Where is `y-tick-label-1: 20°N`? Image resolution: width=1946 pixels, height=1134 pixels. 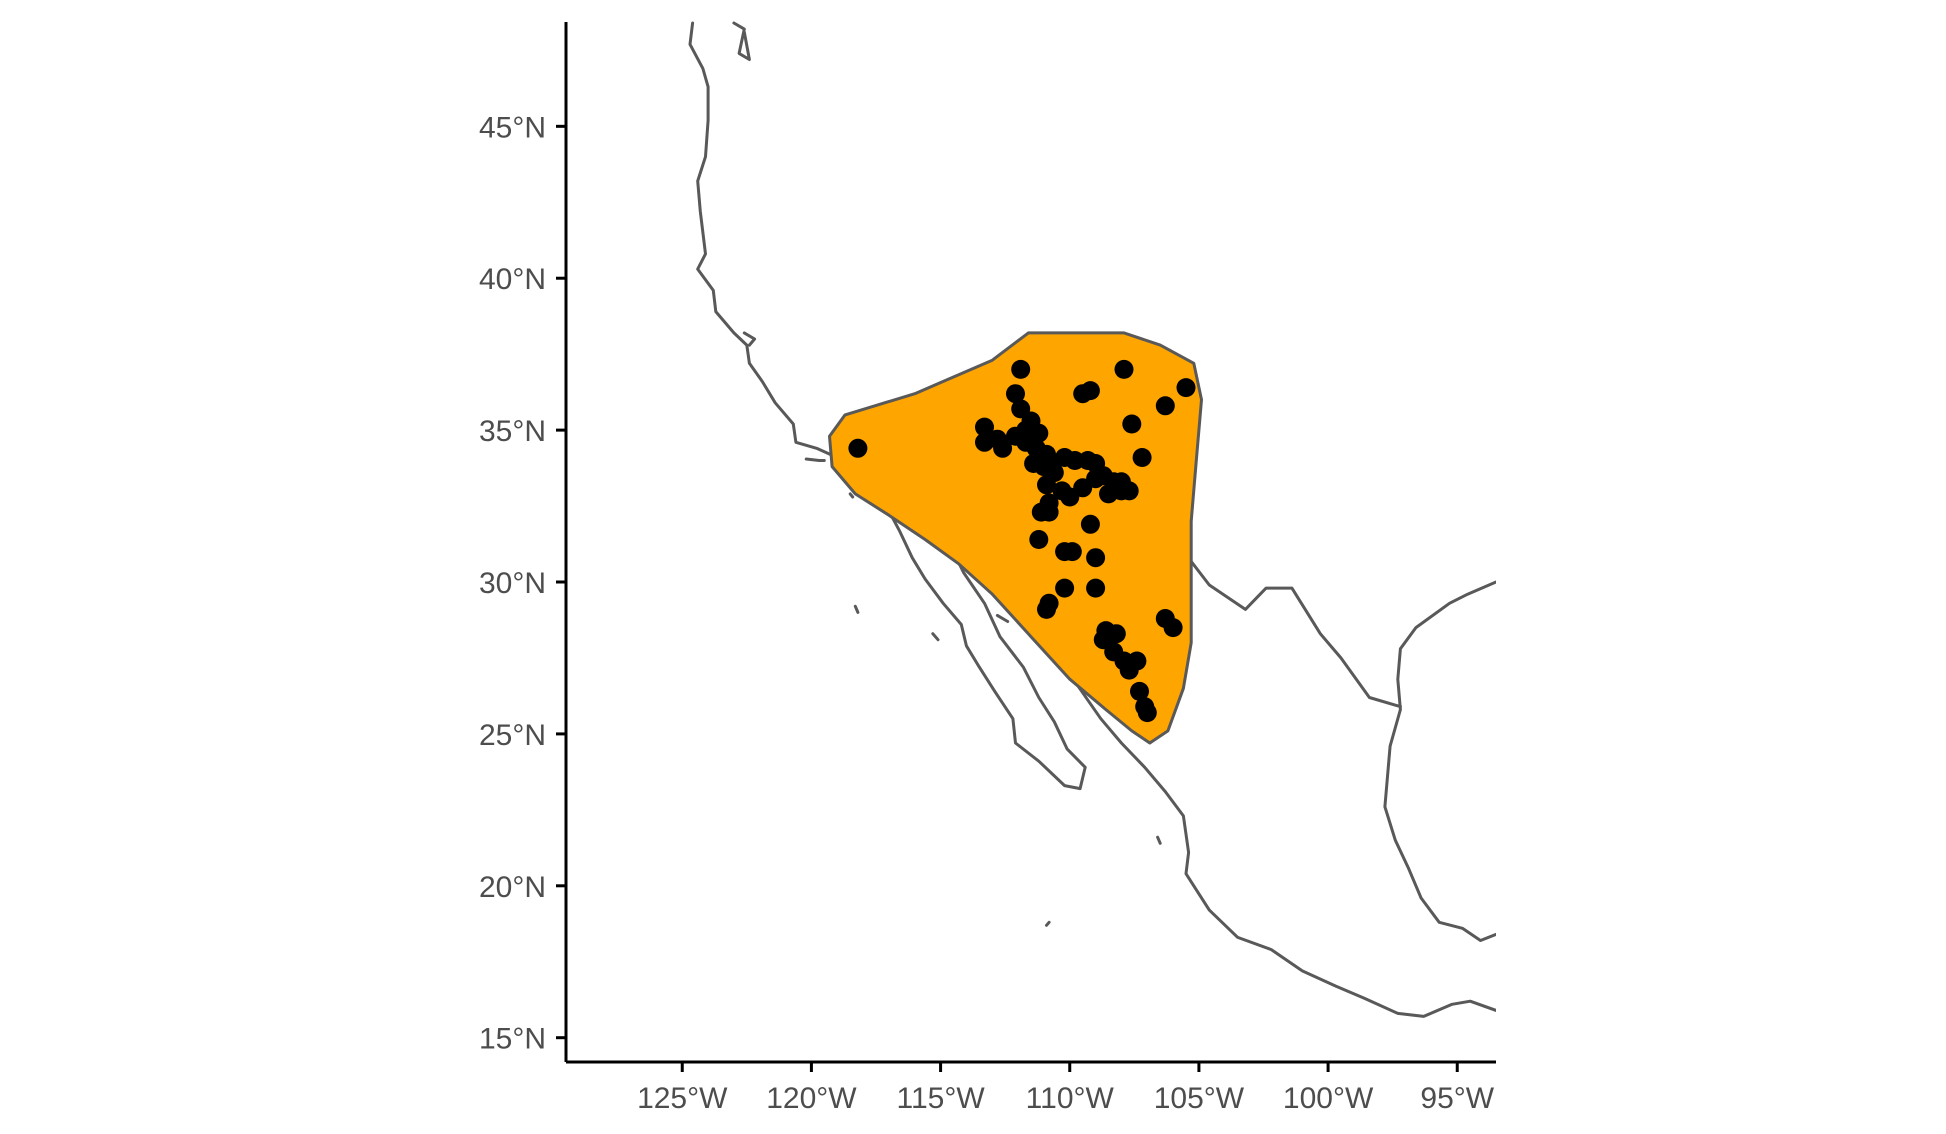 y-tick-label-1: 20°N is located at coordinates (512, 887).